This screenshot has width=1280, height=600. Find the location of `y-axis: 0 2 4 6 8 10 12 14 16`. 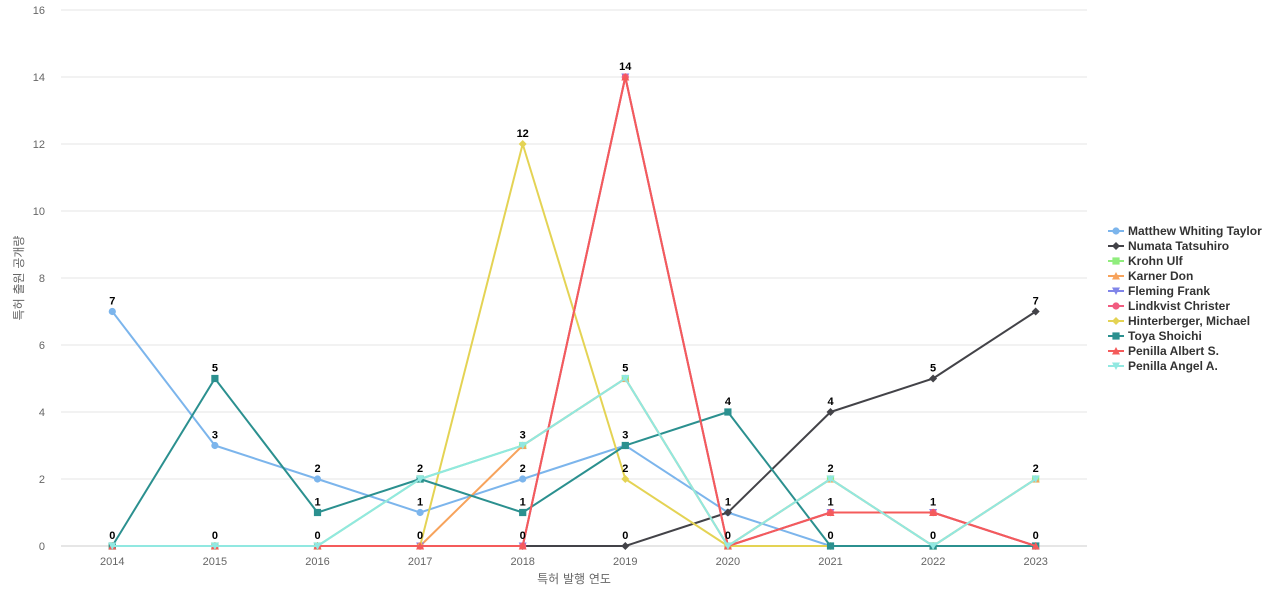

y-axis: 0 2 4 6 8 10 12 14 16 is located at coordinates (39, 279).